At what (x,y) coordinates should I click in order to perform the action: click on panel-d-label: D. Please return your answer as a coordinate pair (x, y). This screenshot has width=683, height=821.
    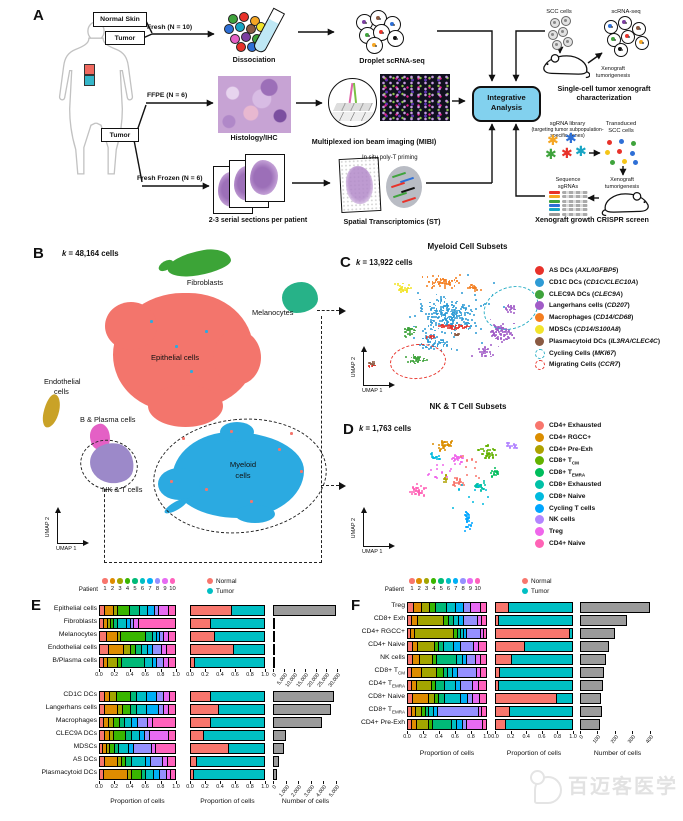
    Looking at the image, I should click on (348, 429).